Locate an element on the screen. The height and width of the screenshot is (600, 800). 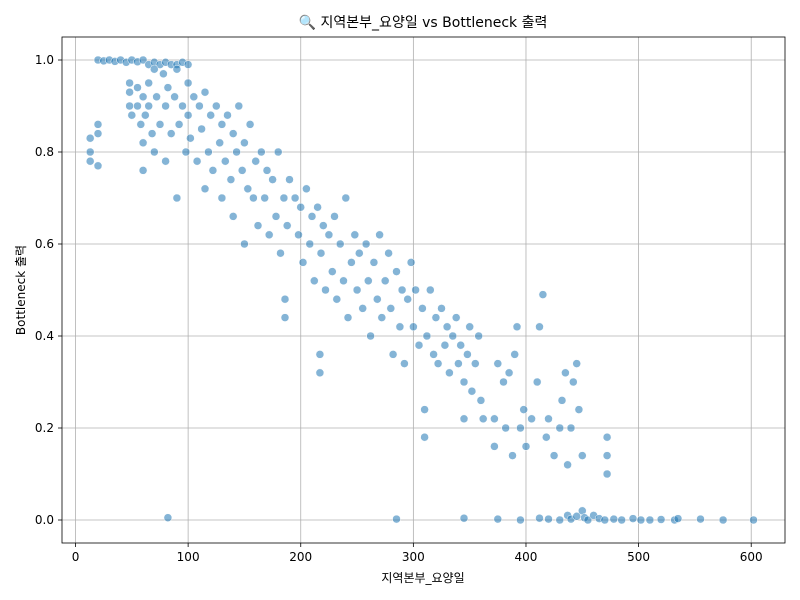
y-axis: 0.0 0.2 0.4 0.6 0.8 1.0 is located at coordinates (48, 290).